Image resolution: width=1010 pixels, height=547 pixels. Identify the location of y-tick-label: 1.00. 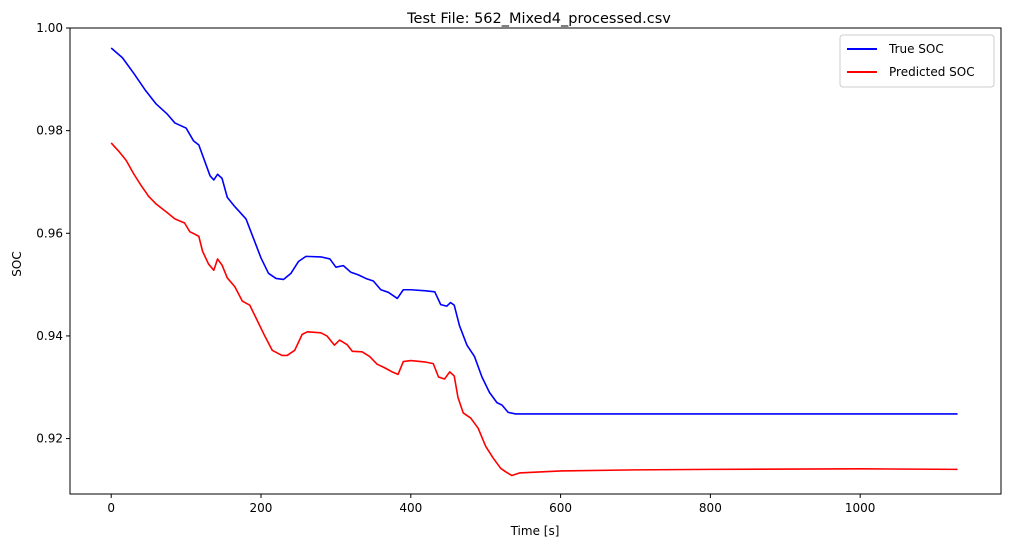
(49, 28).